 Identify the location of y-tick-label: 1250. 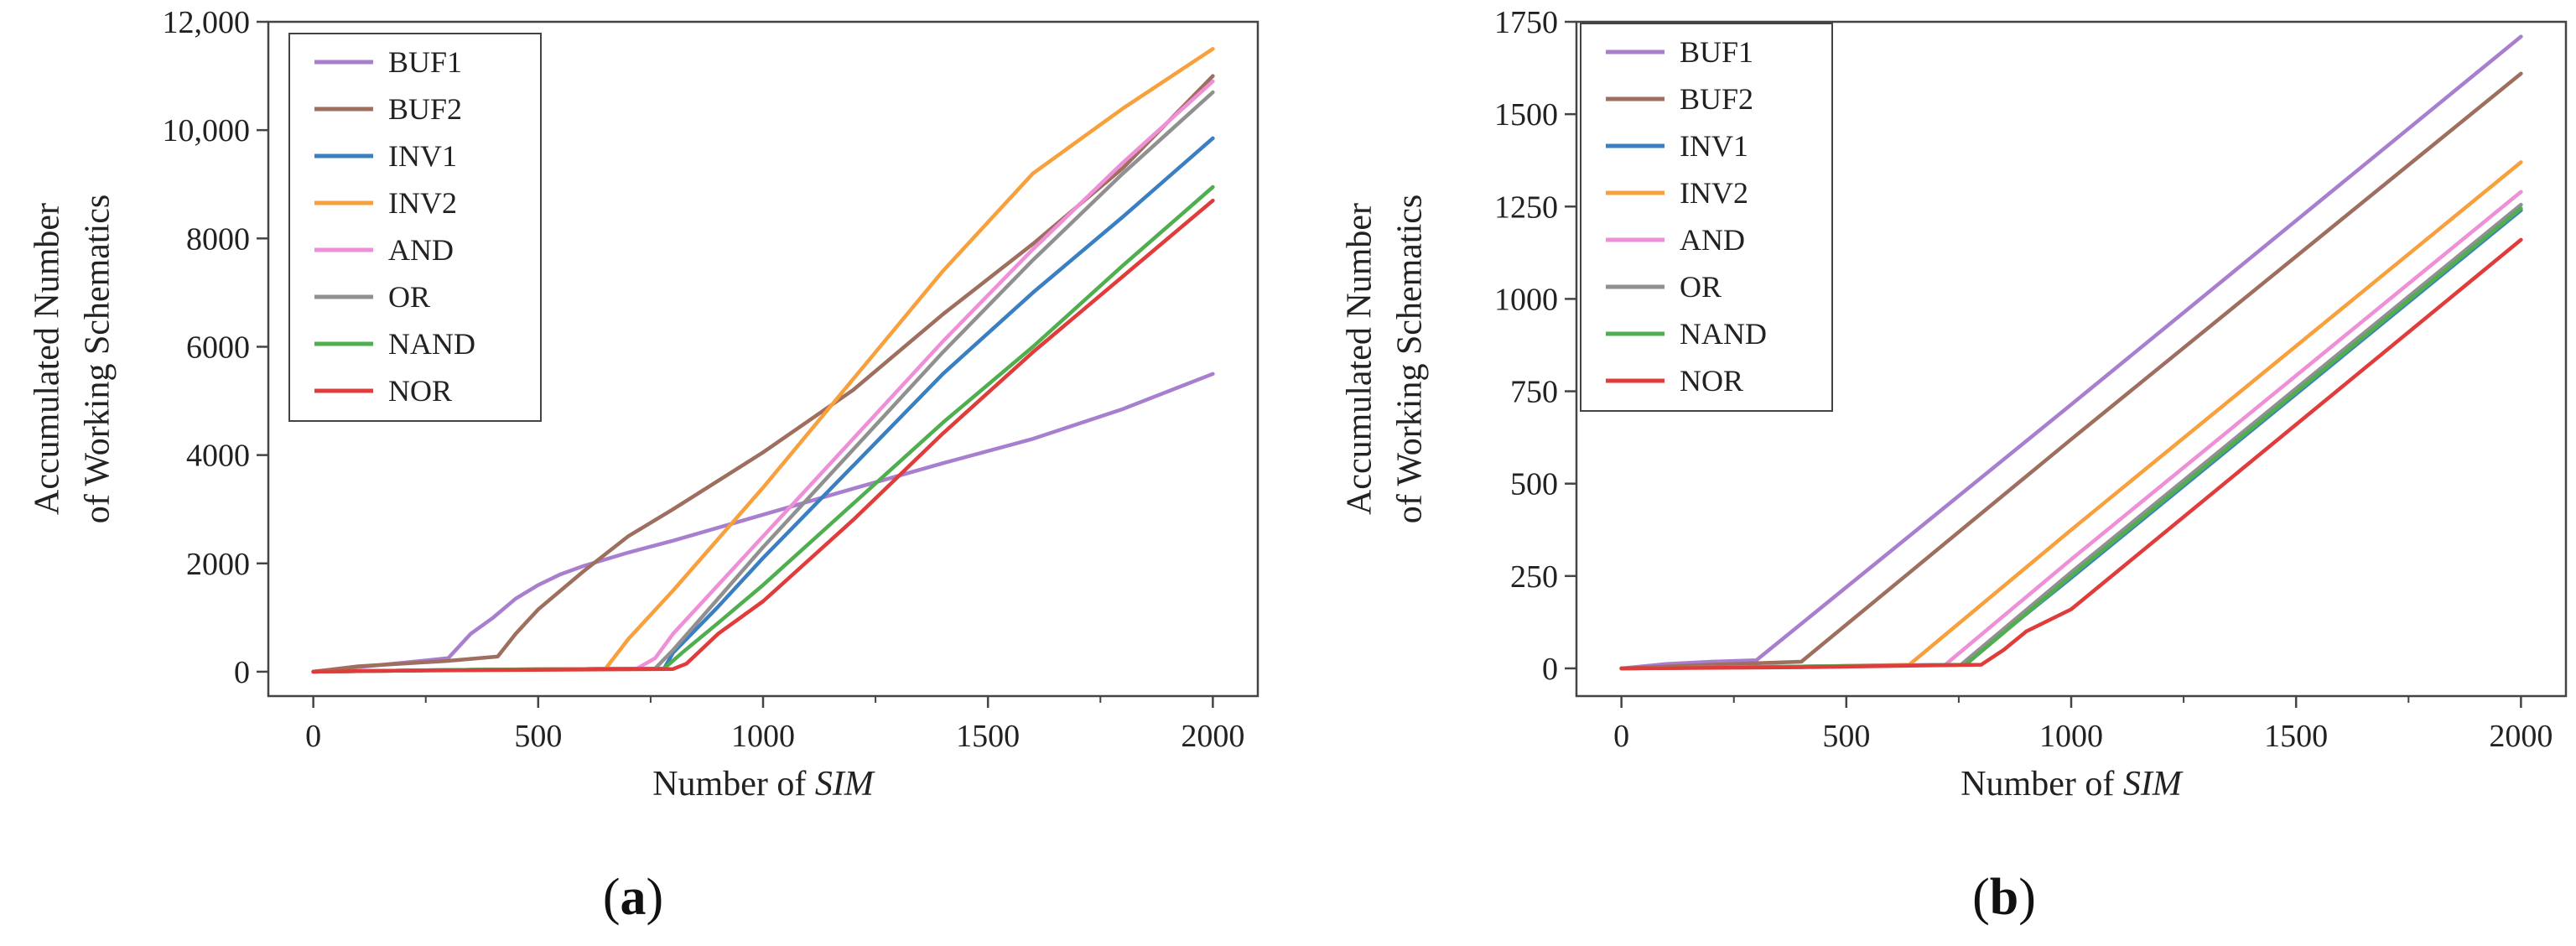
(1526, 207).